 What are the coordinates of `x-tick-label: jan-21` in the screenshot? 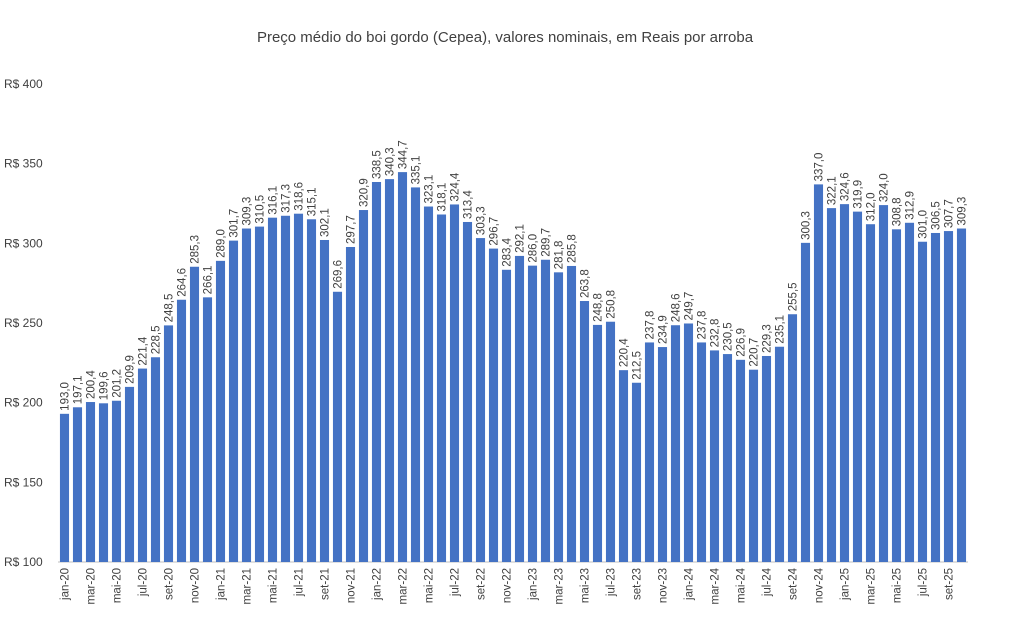 It's located at (222, 584).